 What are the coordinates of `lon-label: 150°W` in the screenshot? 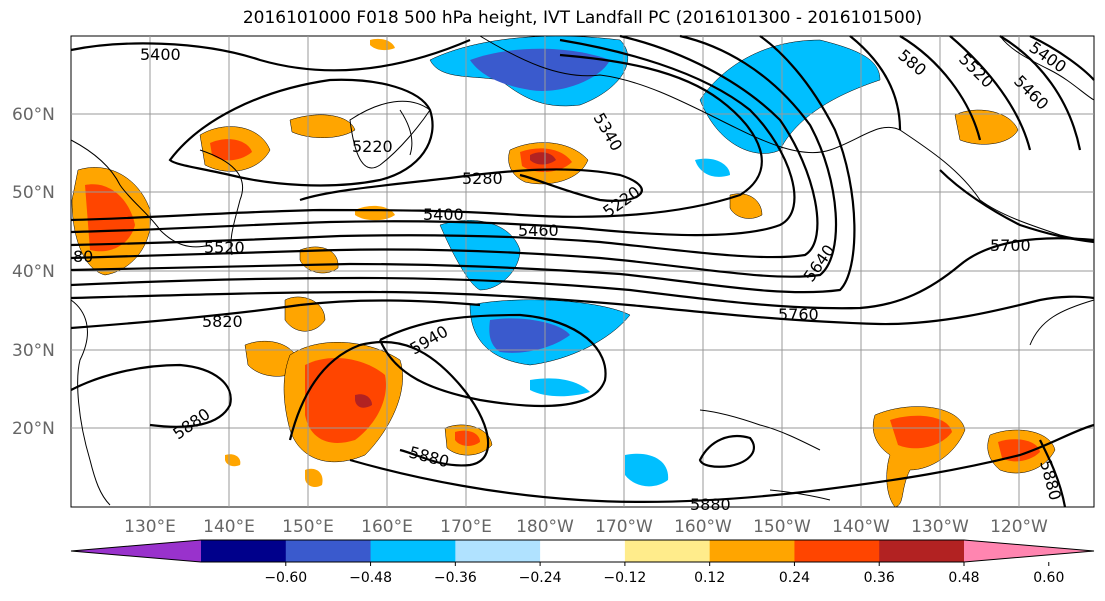 It's located at (782, 527).